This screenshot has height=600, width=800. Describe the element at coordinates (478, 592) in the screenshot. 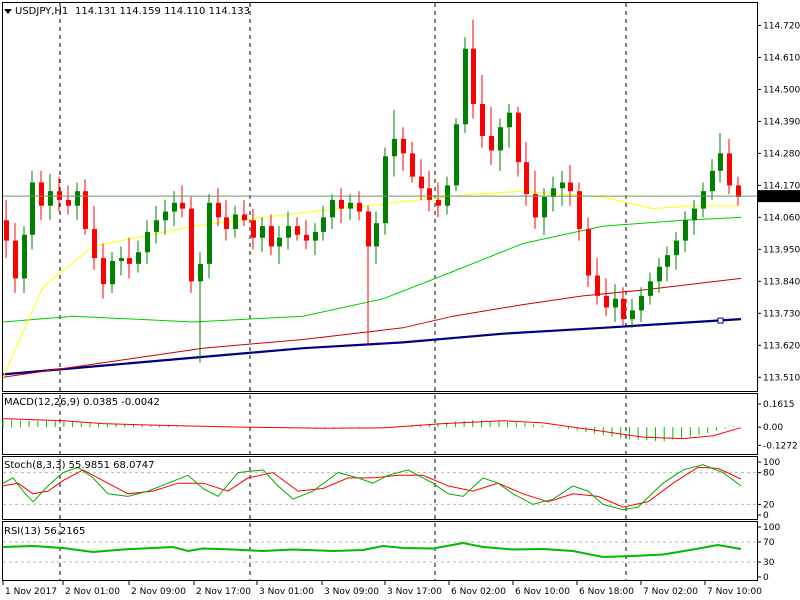

I see `time-tick-label: 6 Nov 02:00` at that location.